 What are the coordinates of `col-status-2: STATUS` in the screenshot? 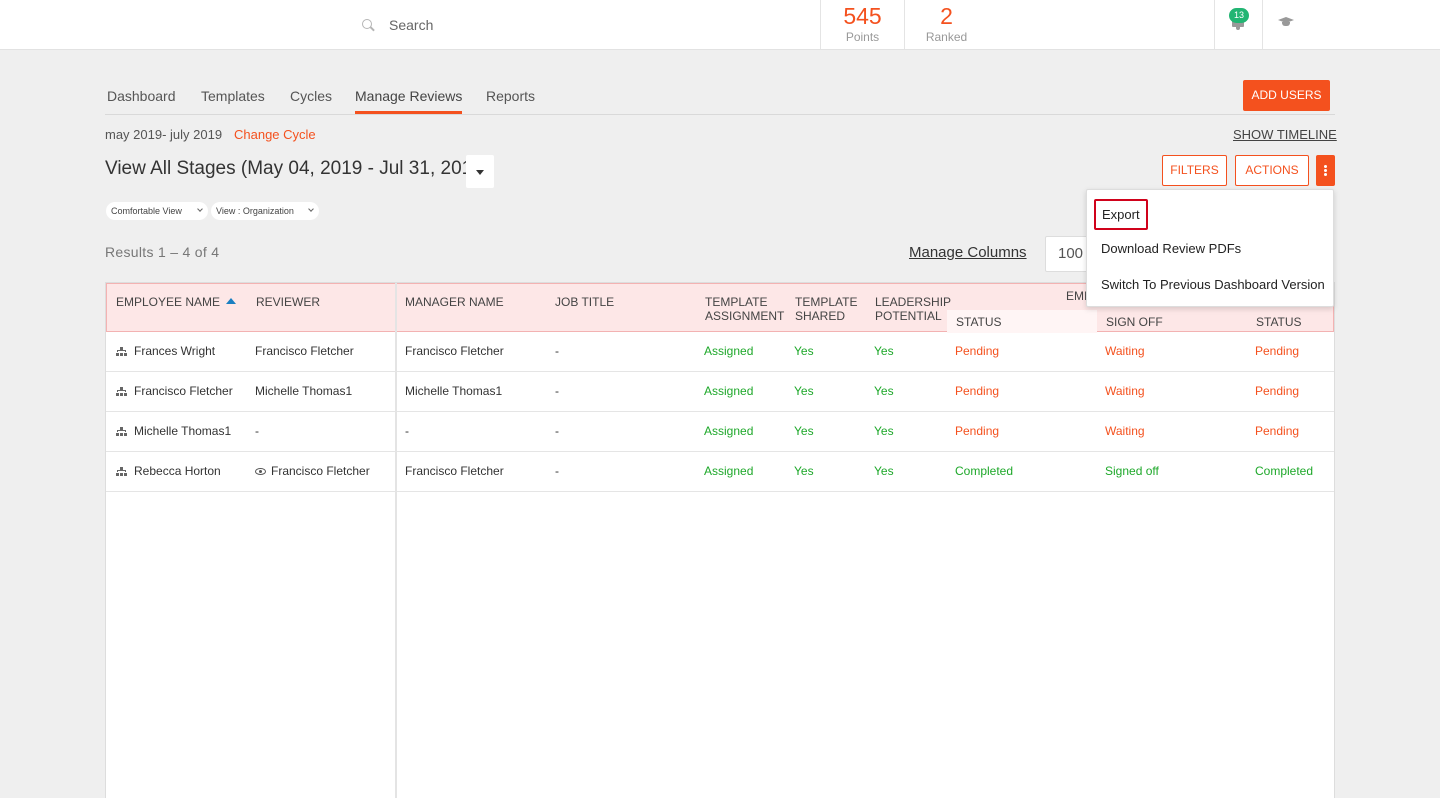 It's located at (1279, 322).